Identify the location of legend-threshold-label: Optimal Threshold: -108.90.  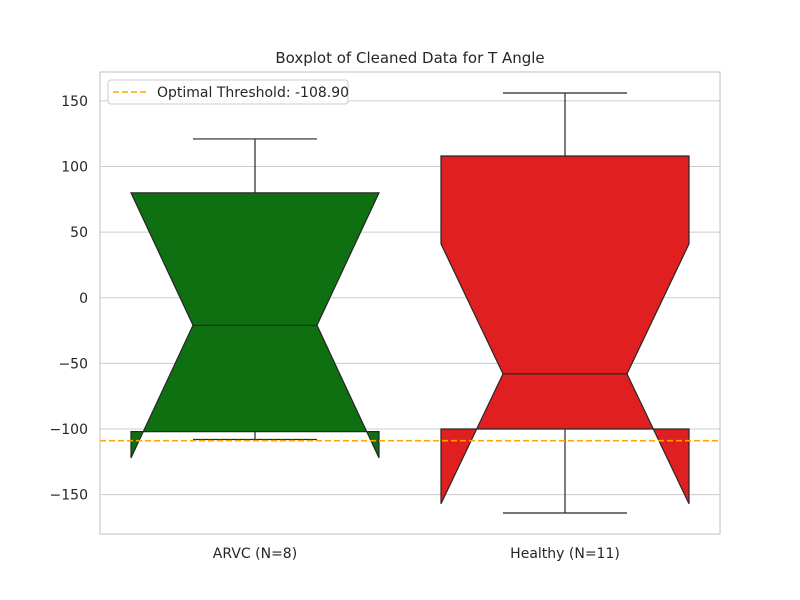
(253, 93).